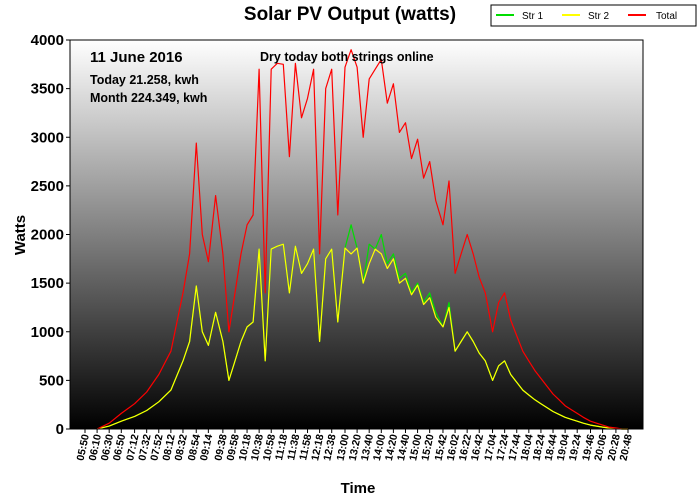  Describe the element at coordinates (358, 488) in the screenshot. I see `x-axis-title: Time` at that location.